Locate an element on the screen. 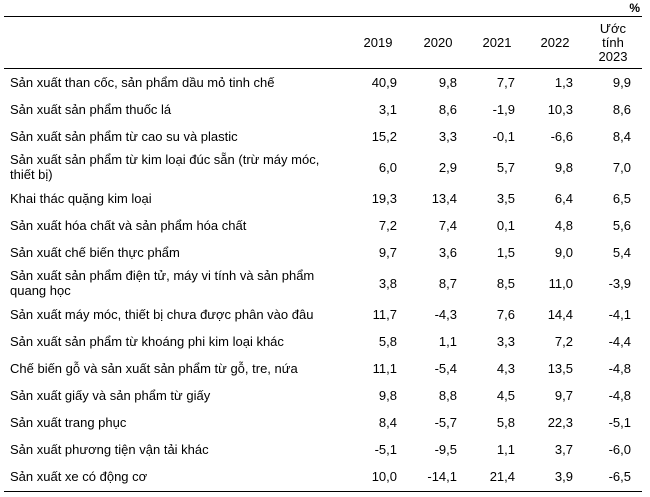 The image size is (650, 497). cell-value: -9,5 is located at coordinates (445, 449).